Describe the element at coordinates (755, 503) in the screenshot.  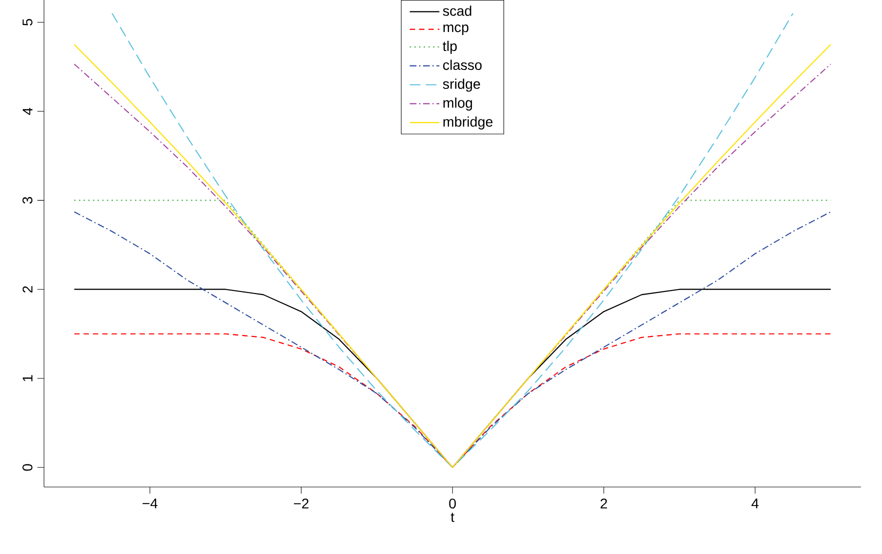
I see `x-tick-label: 4` at that location.